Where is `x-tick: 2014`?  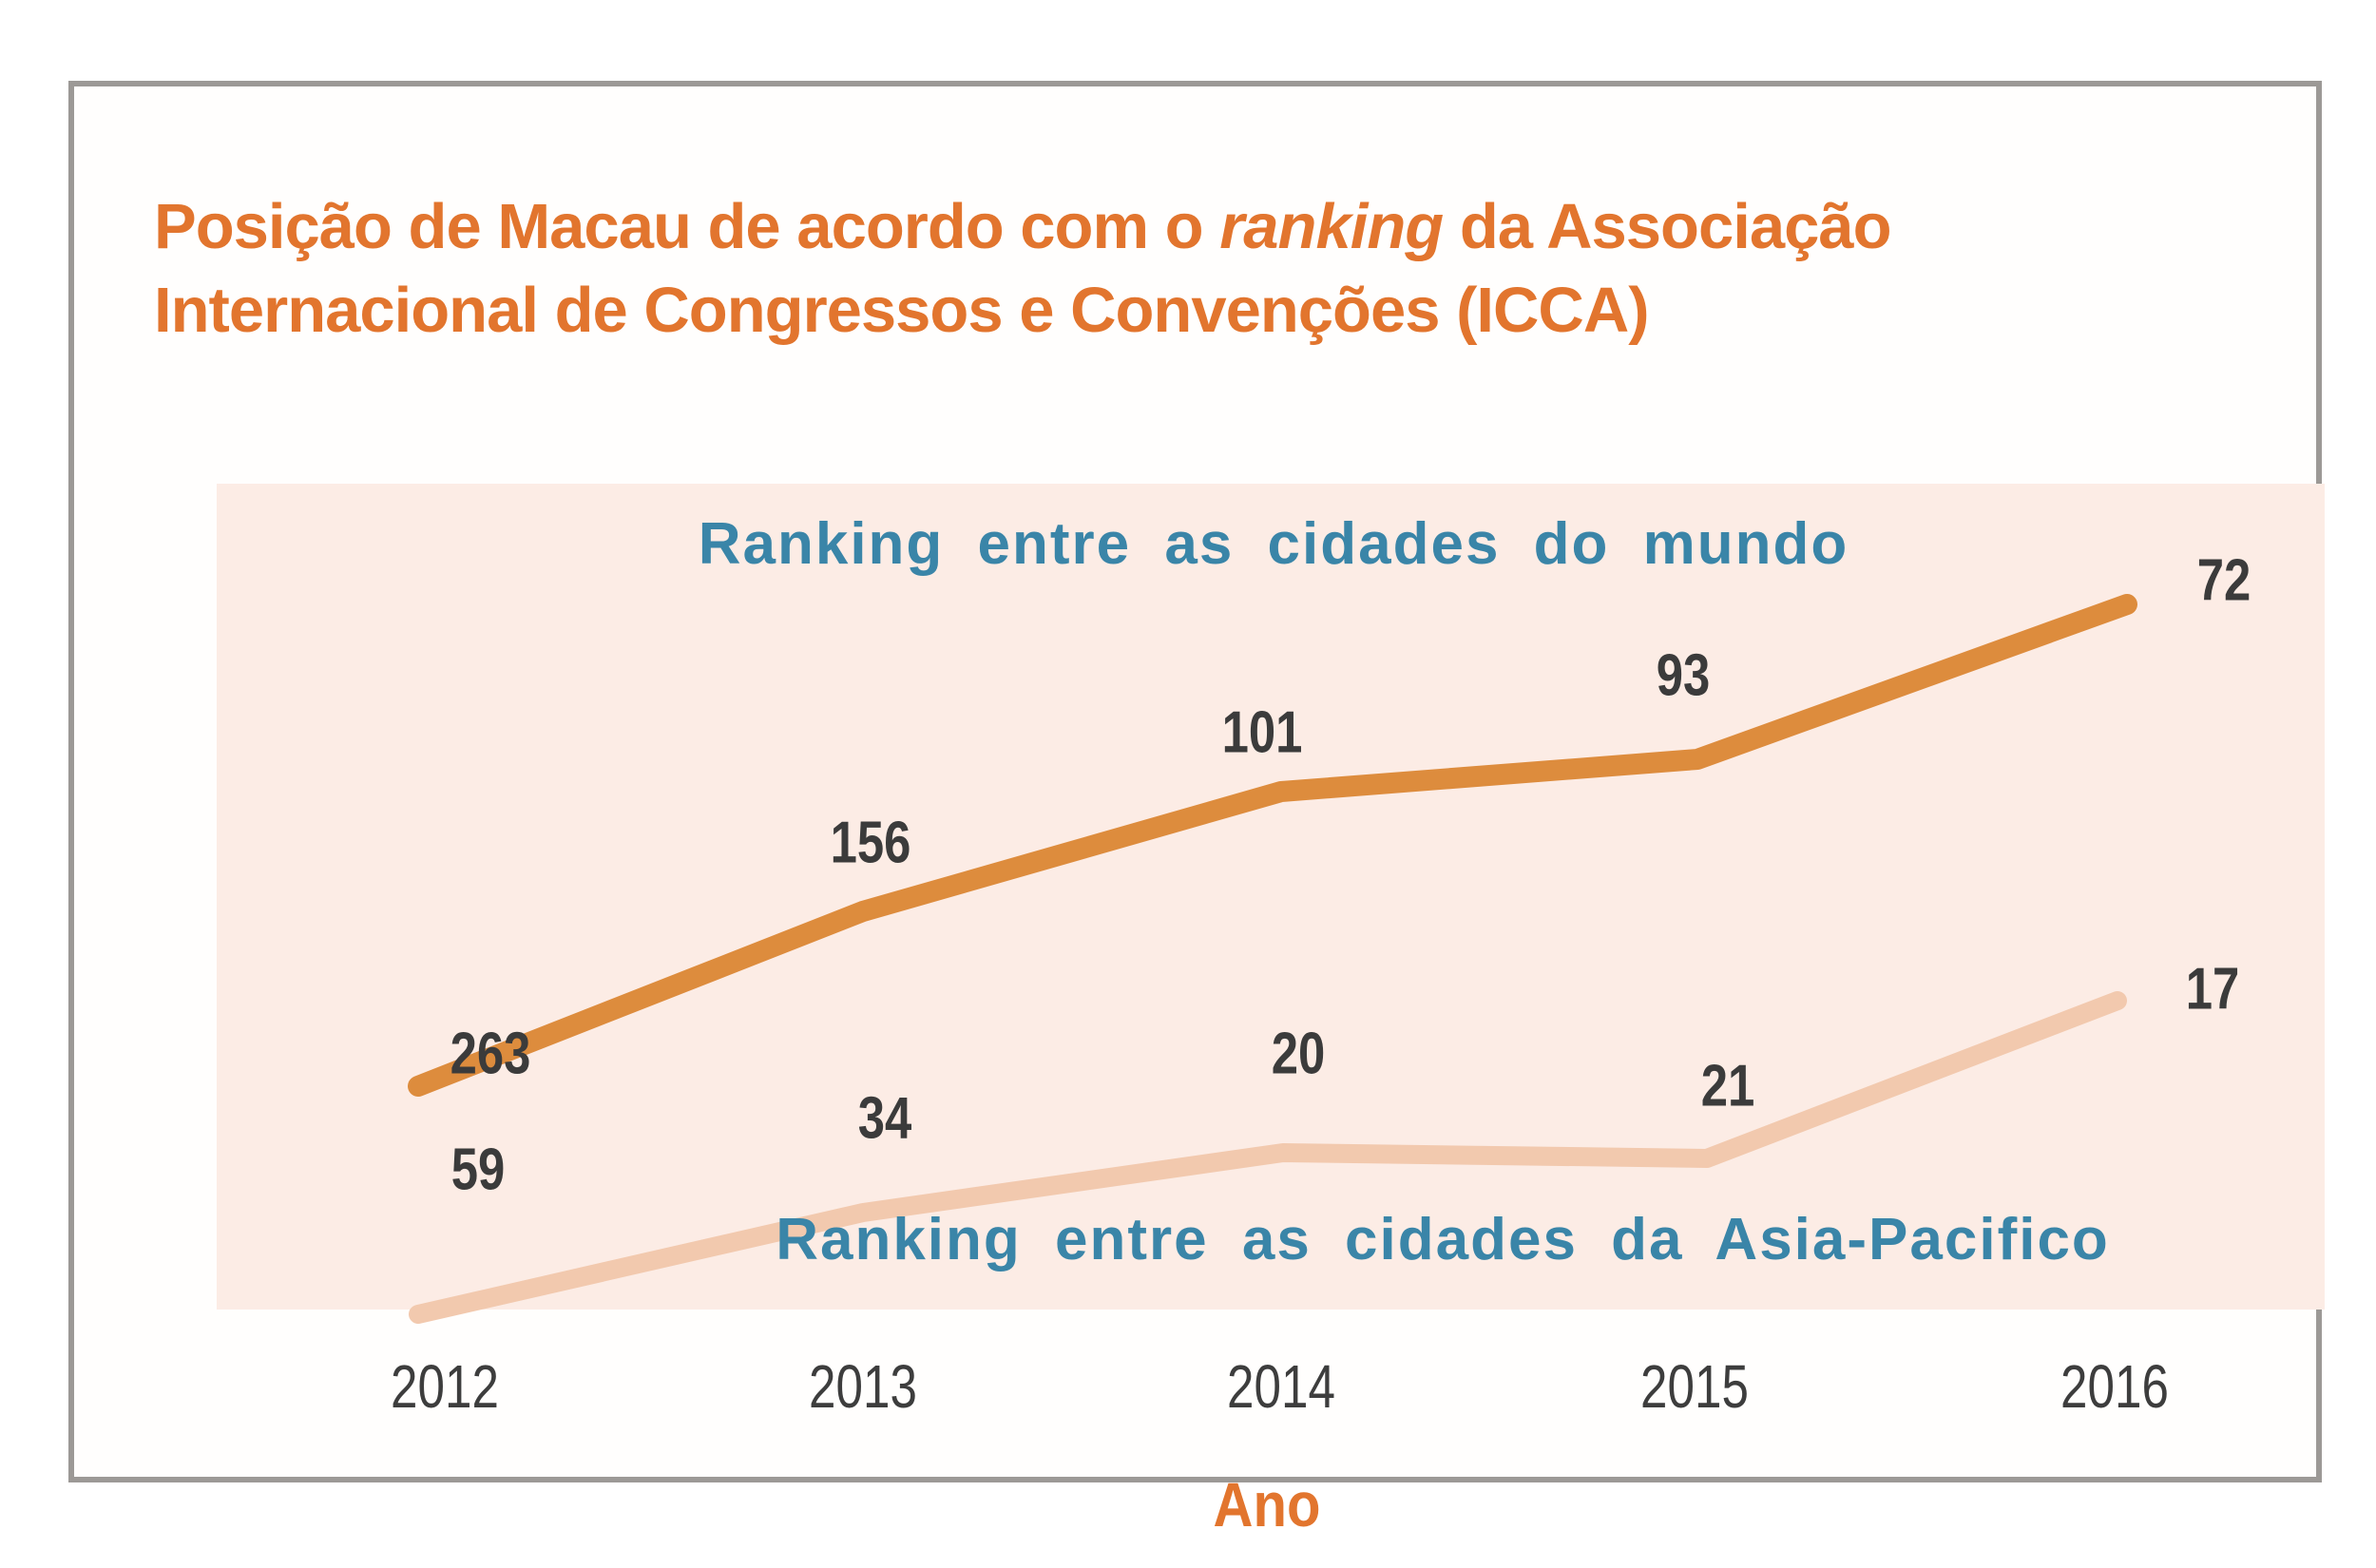
x-tick: 2014 is located at coordinates (1281, 1387).